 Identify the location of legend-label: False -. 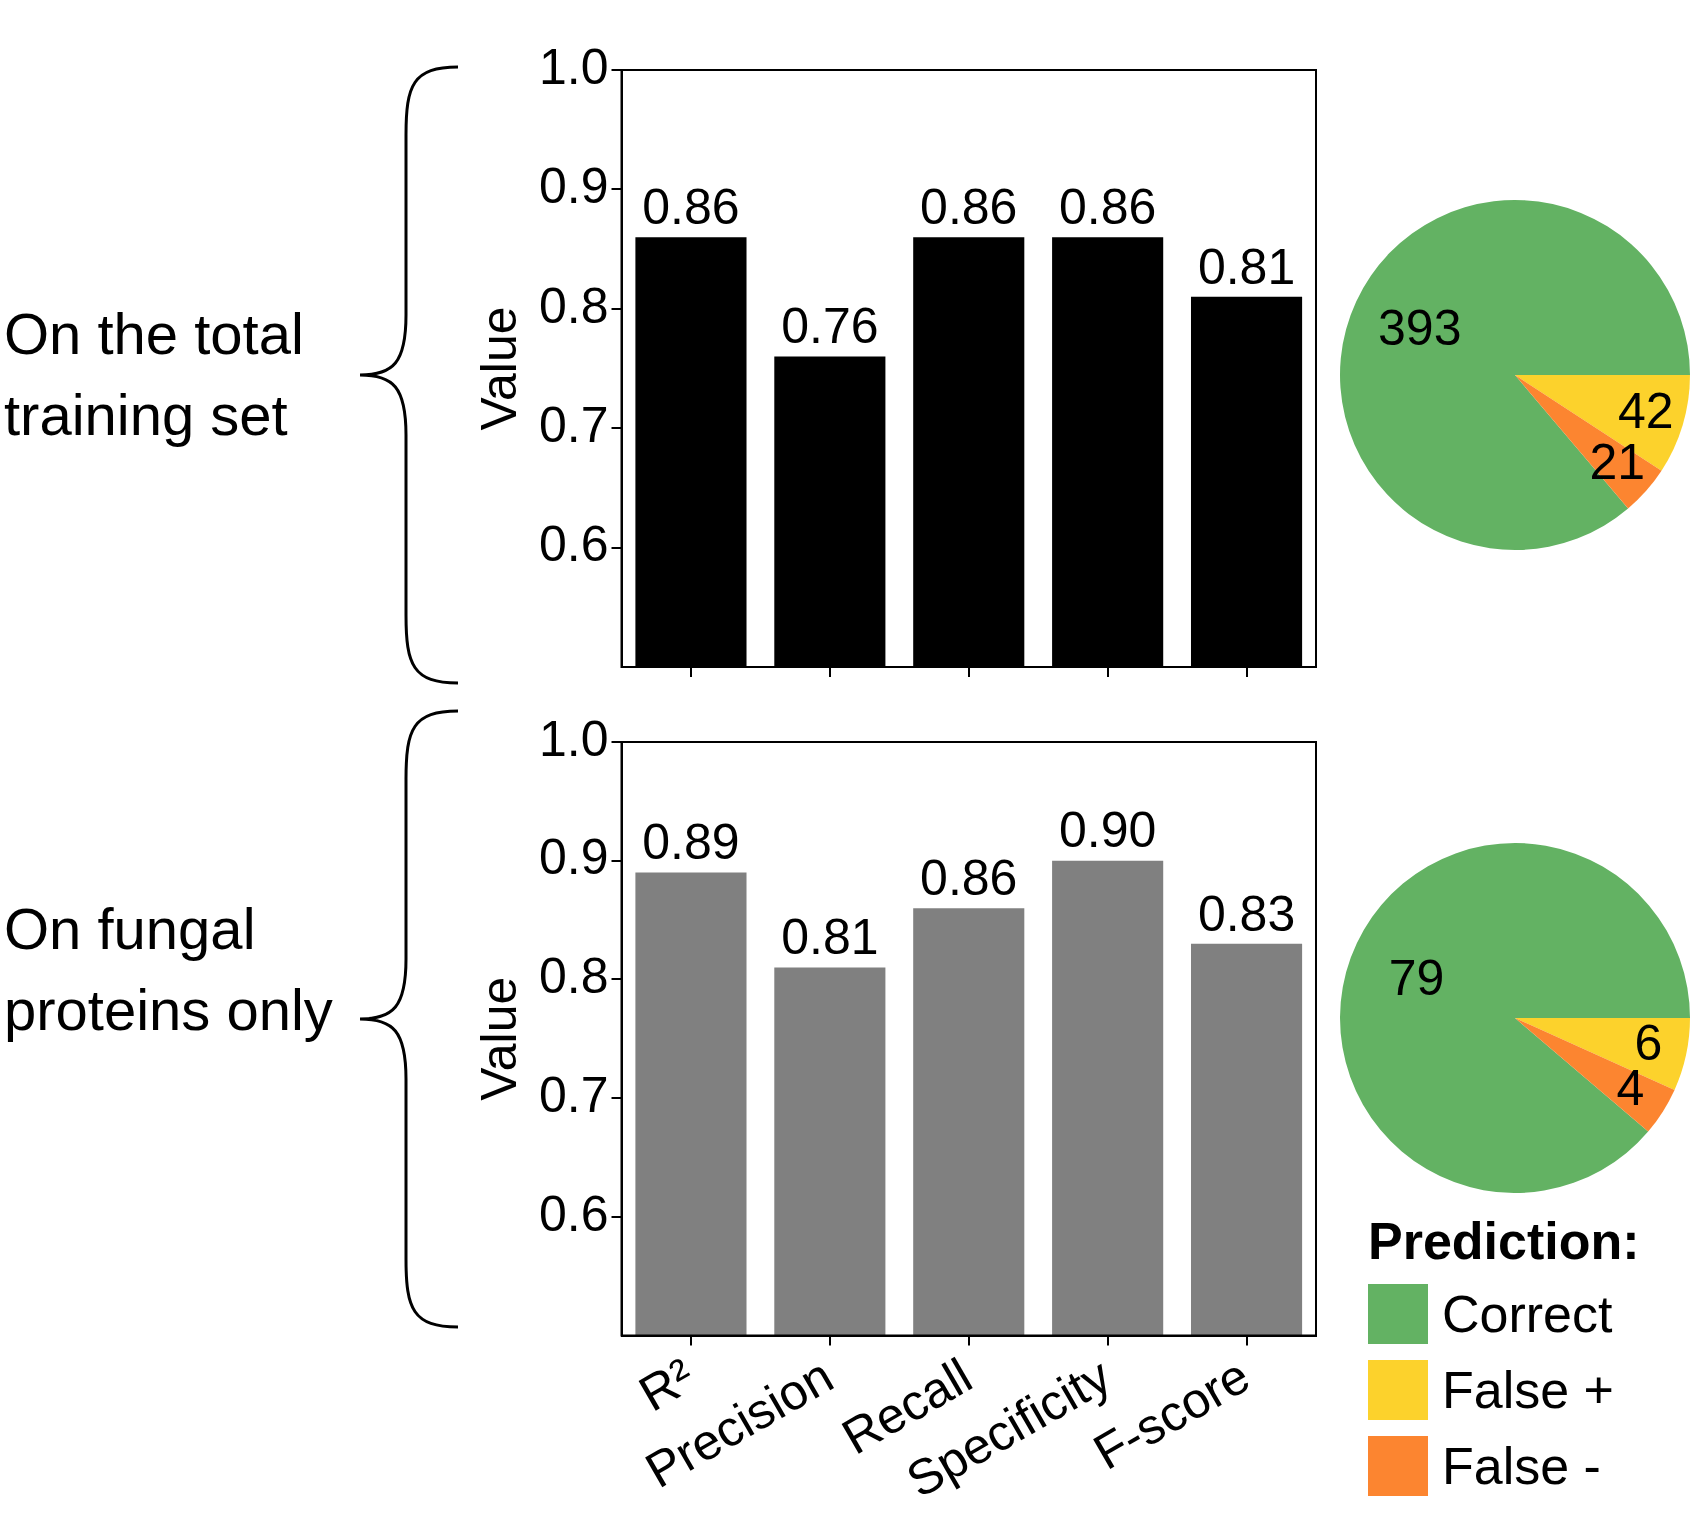
(1521, 1465).